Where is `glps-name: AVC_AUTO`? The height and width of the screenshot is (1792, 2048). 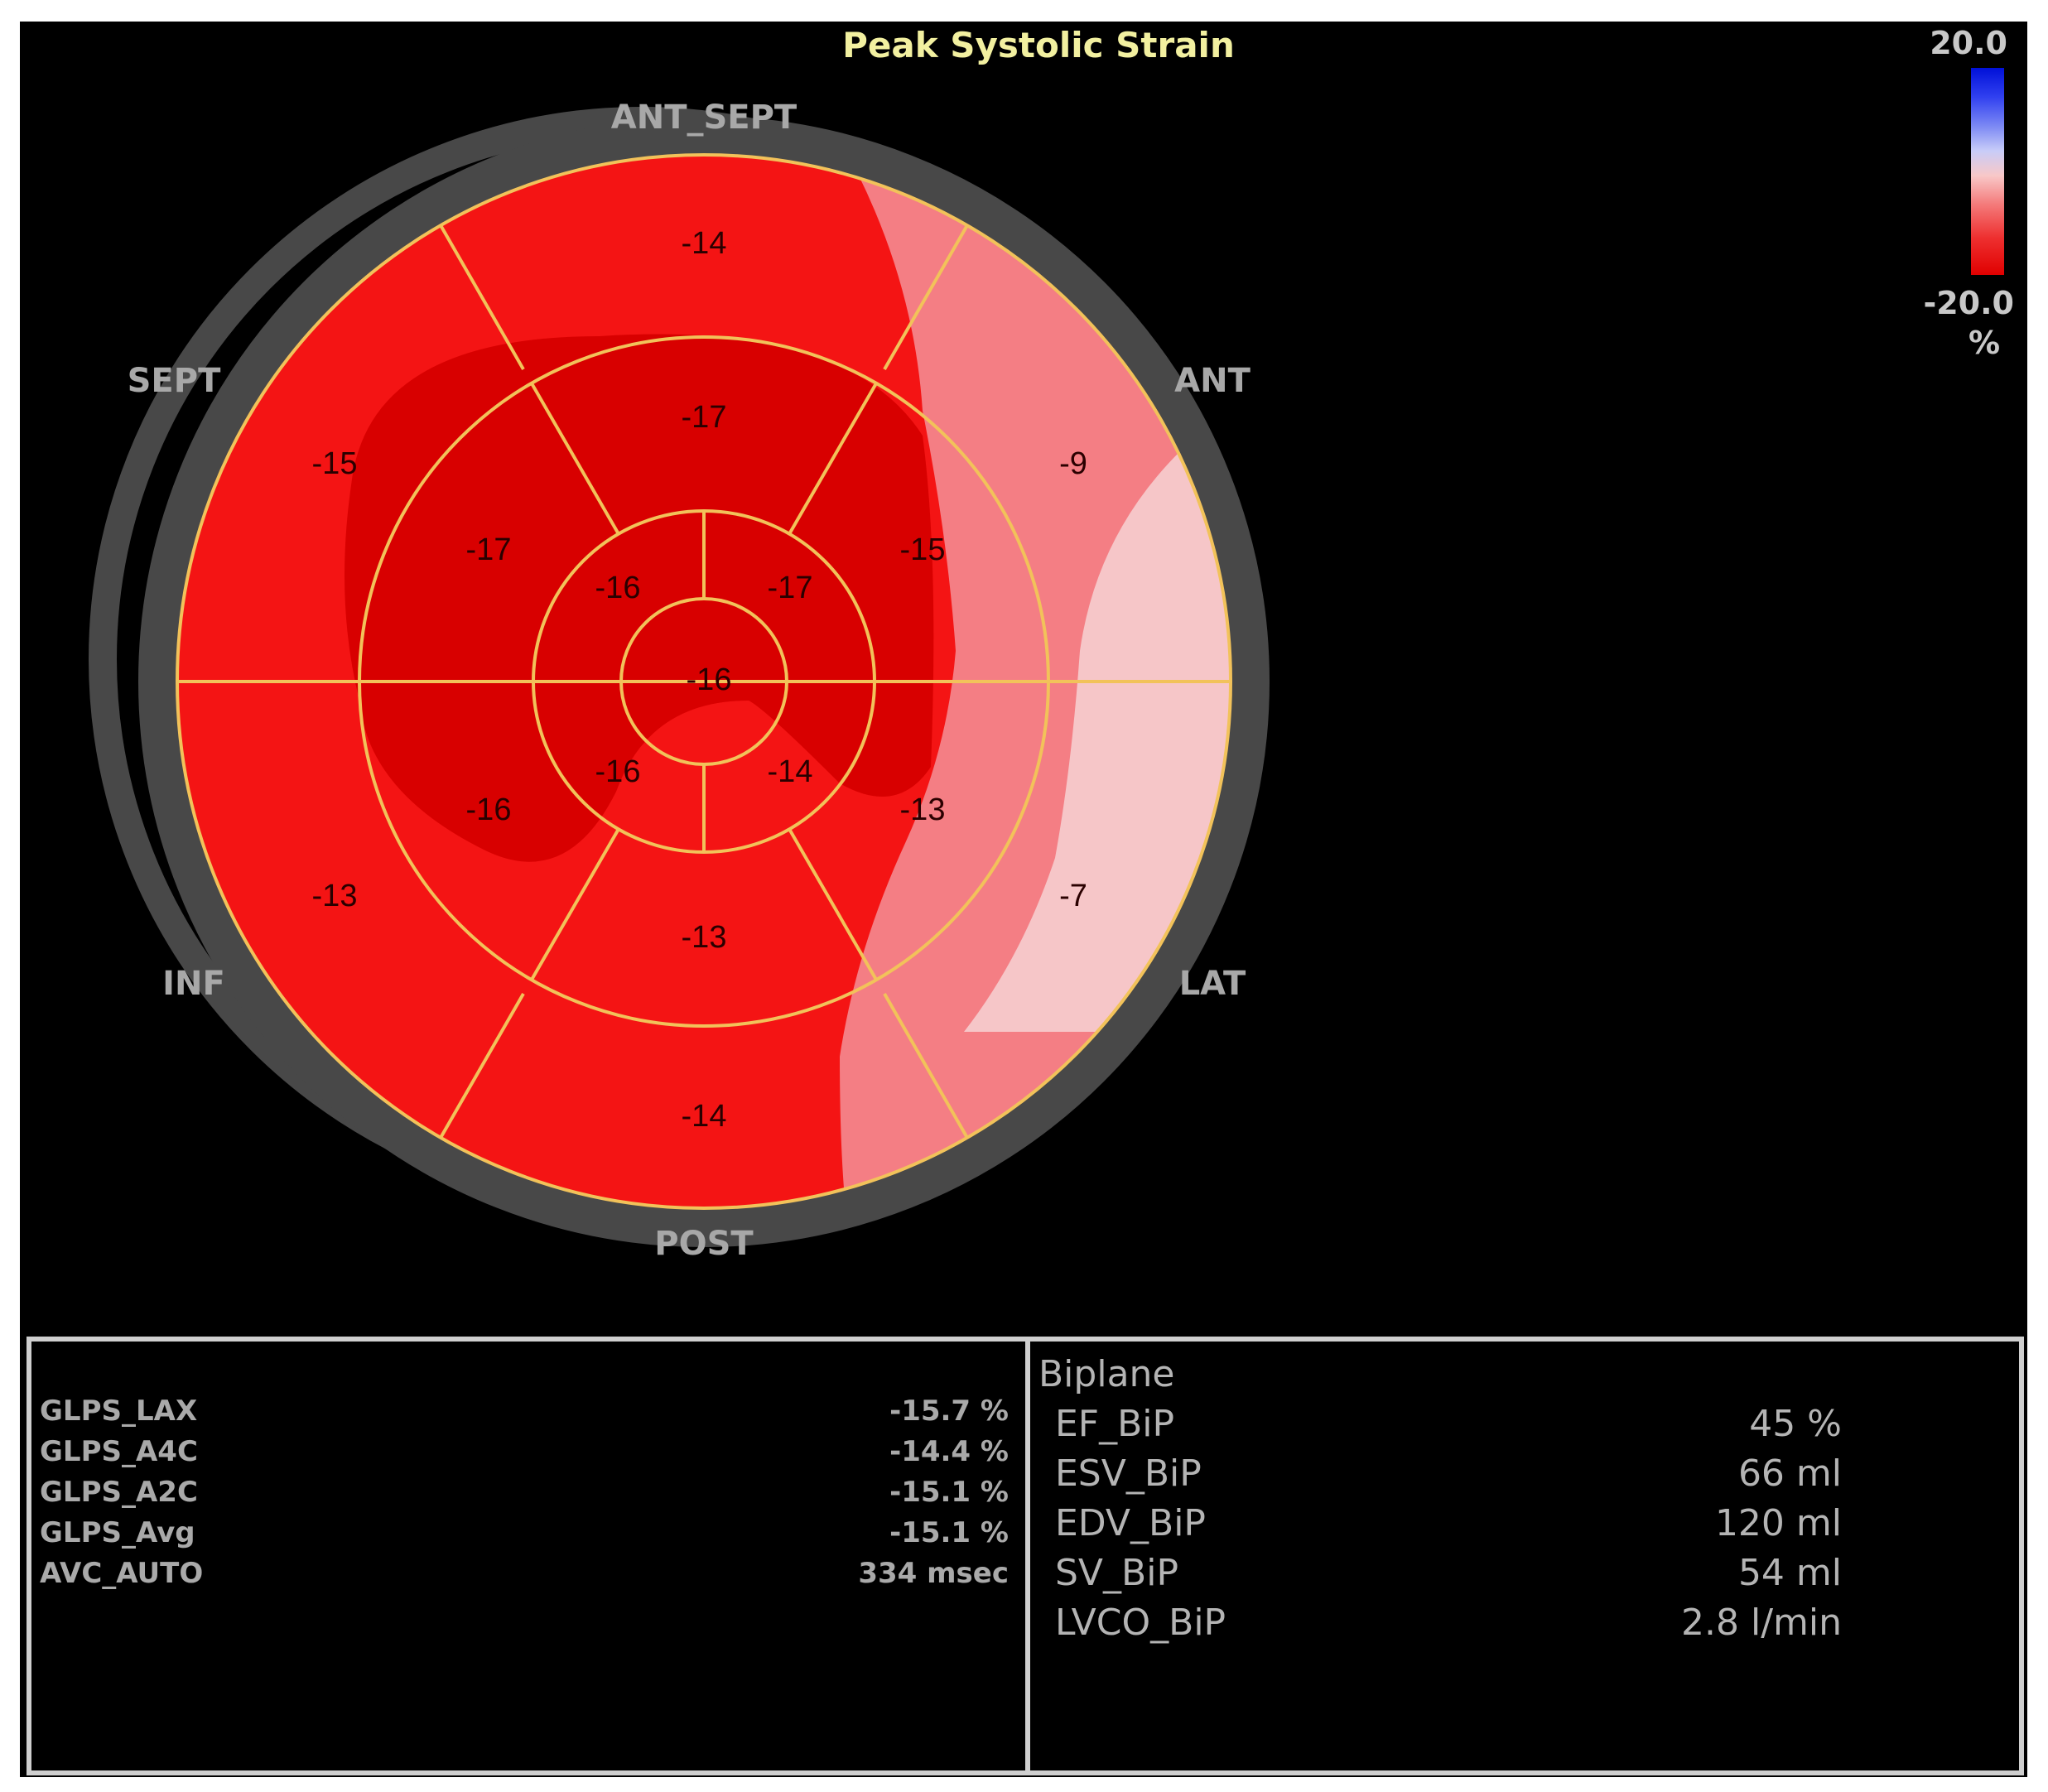
glps-name: AVC_AUTO is located at coordinates (122, 1574).